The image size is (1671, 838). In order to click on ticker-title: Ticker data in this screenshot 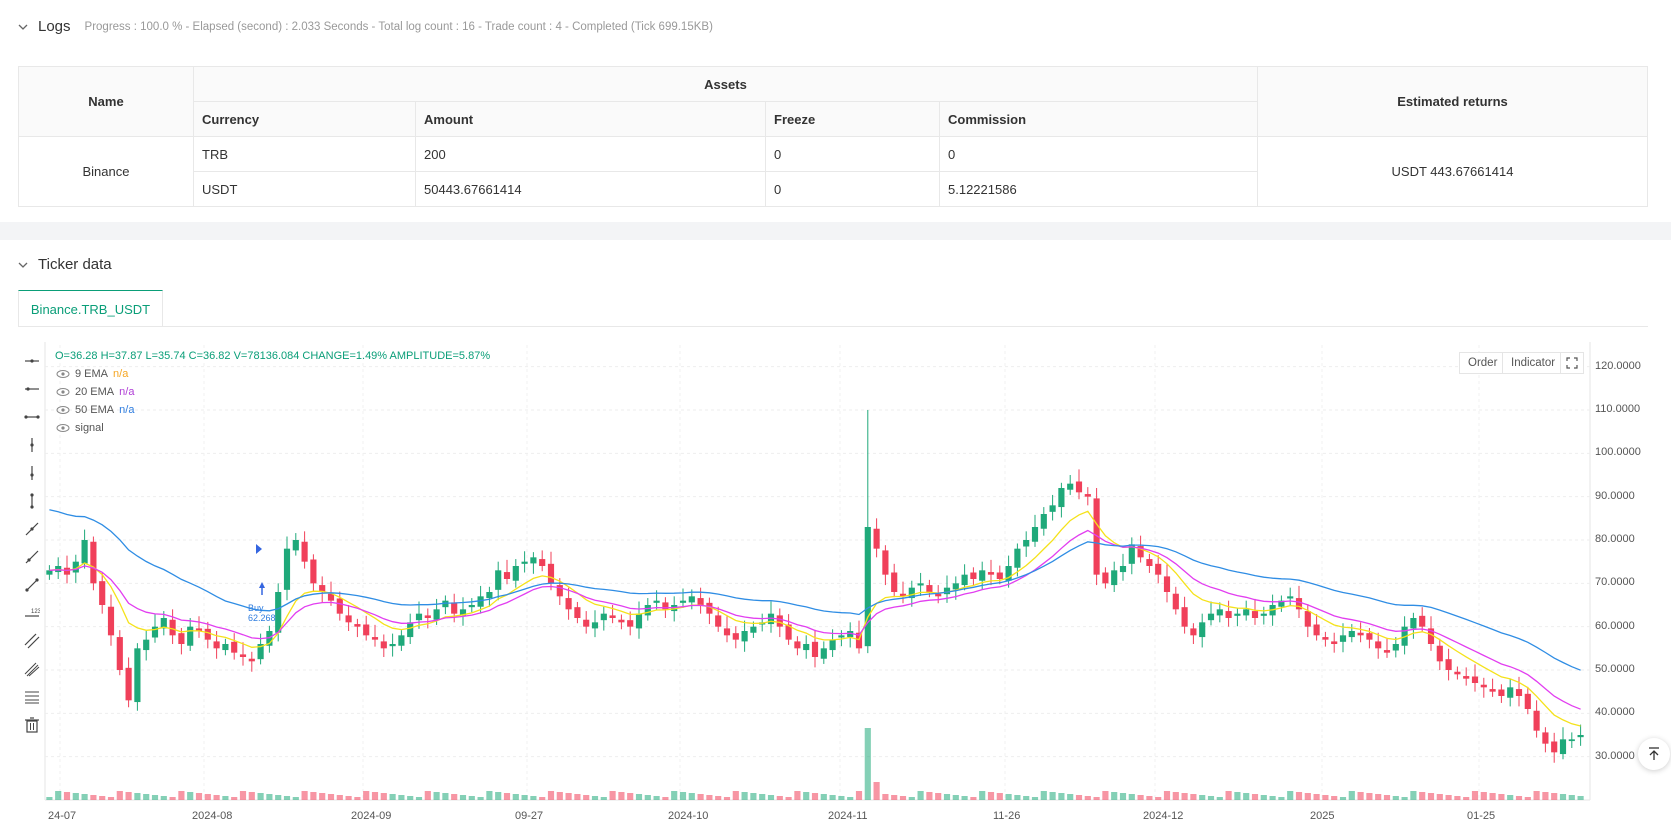, I will do `click(75, 264)`.